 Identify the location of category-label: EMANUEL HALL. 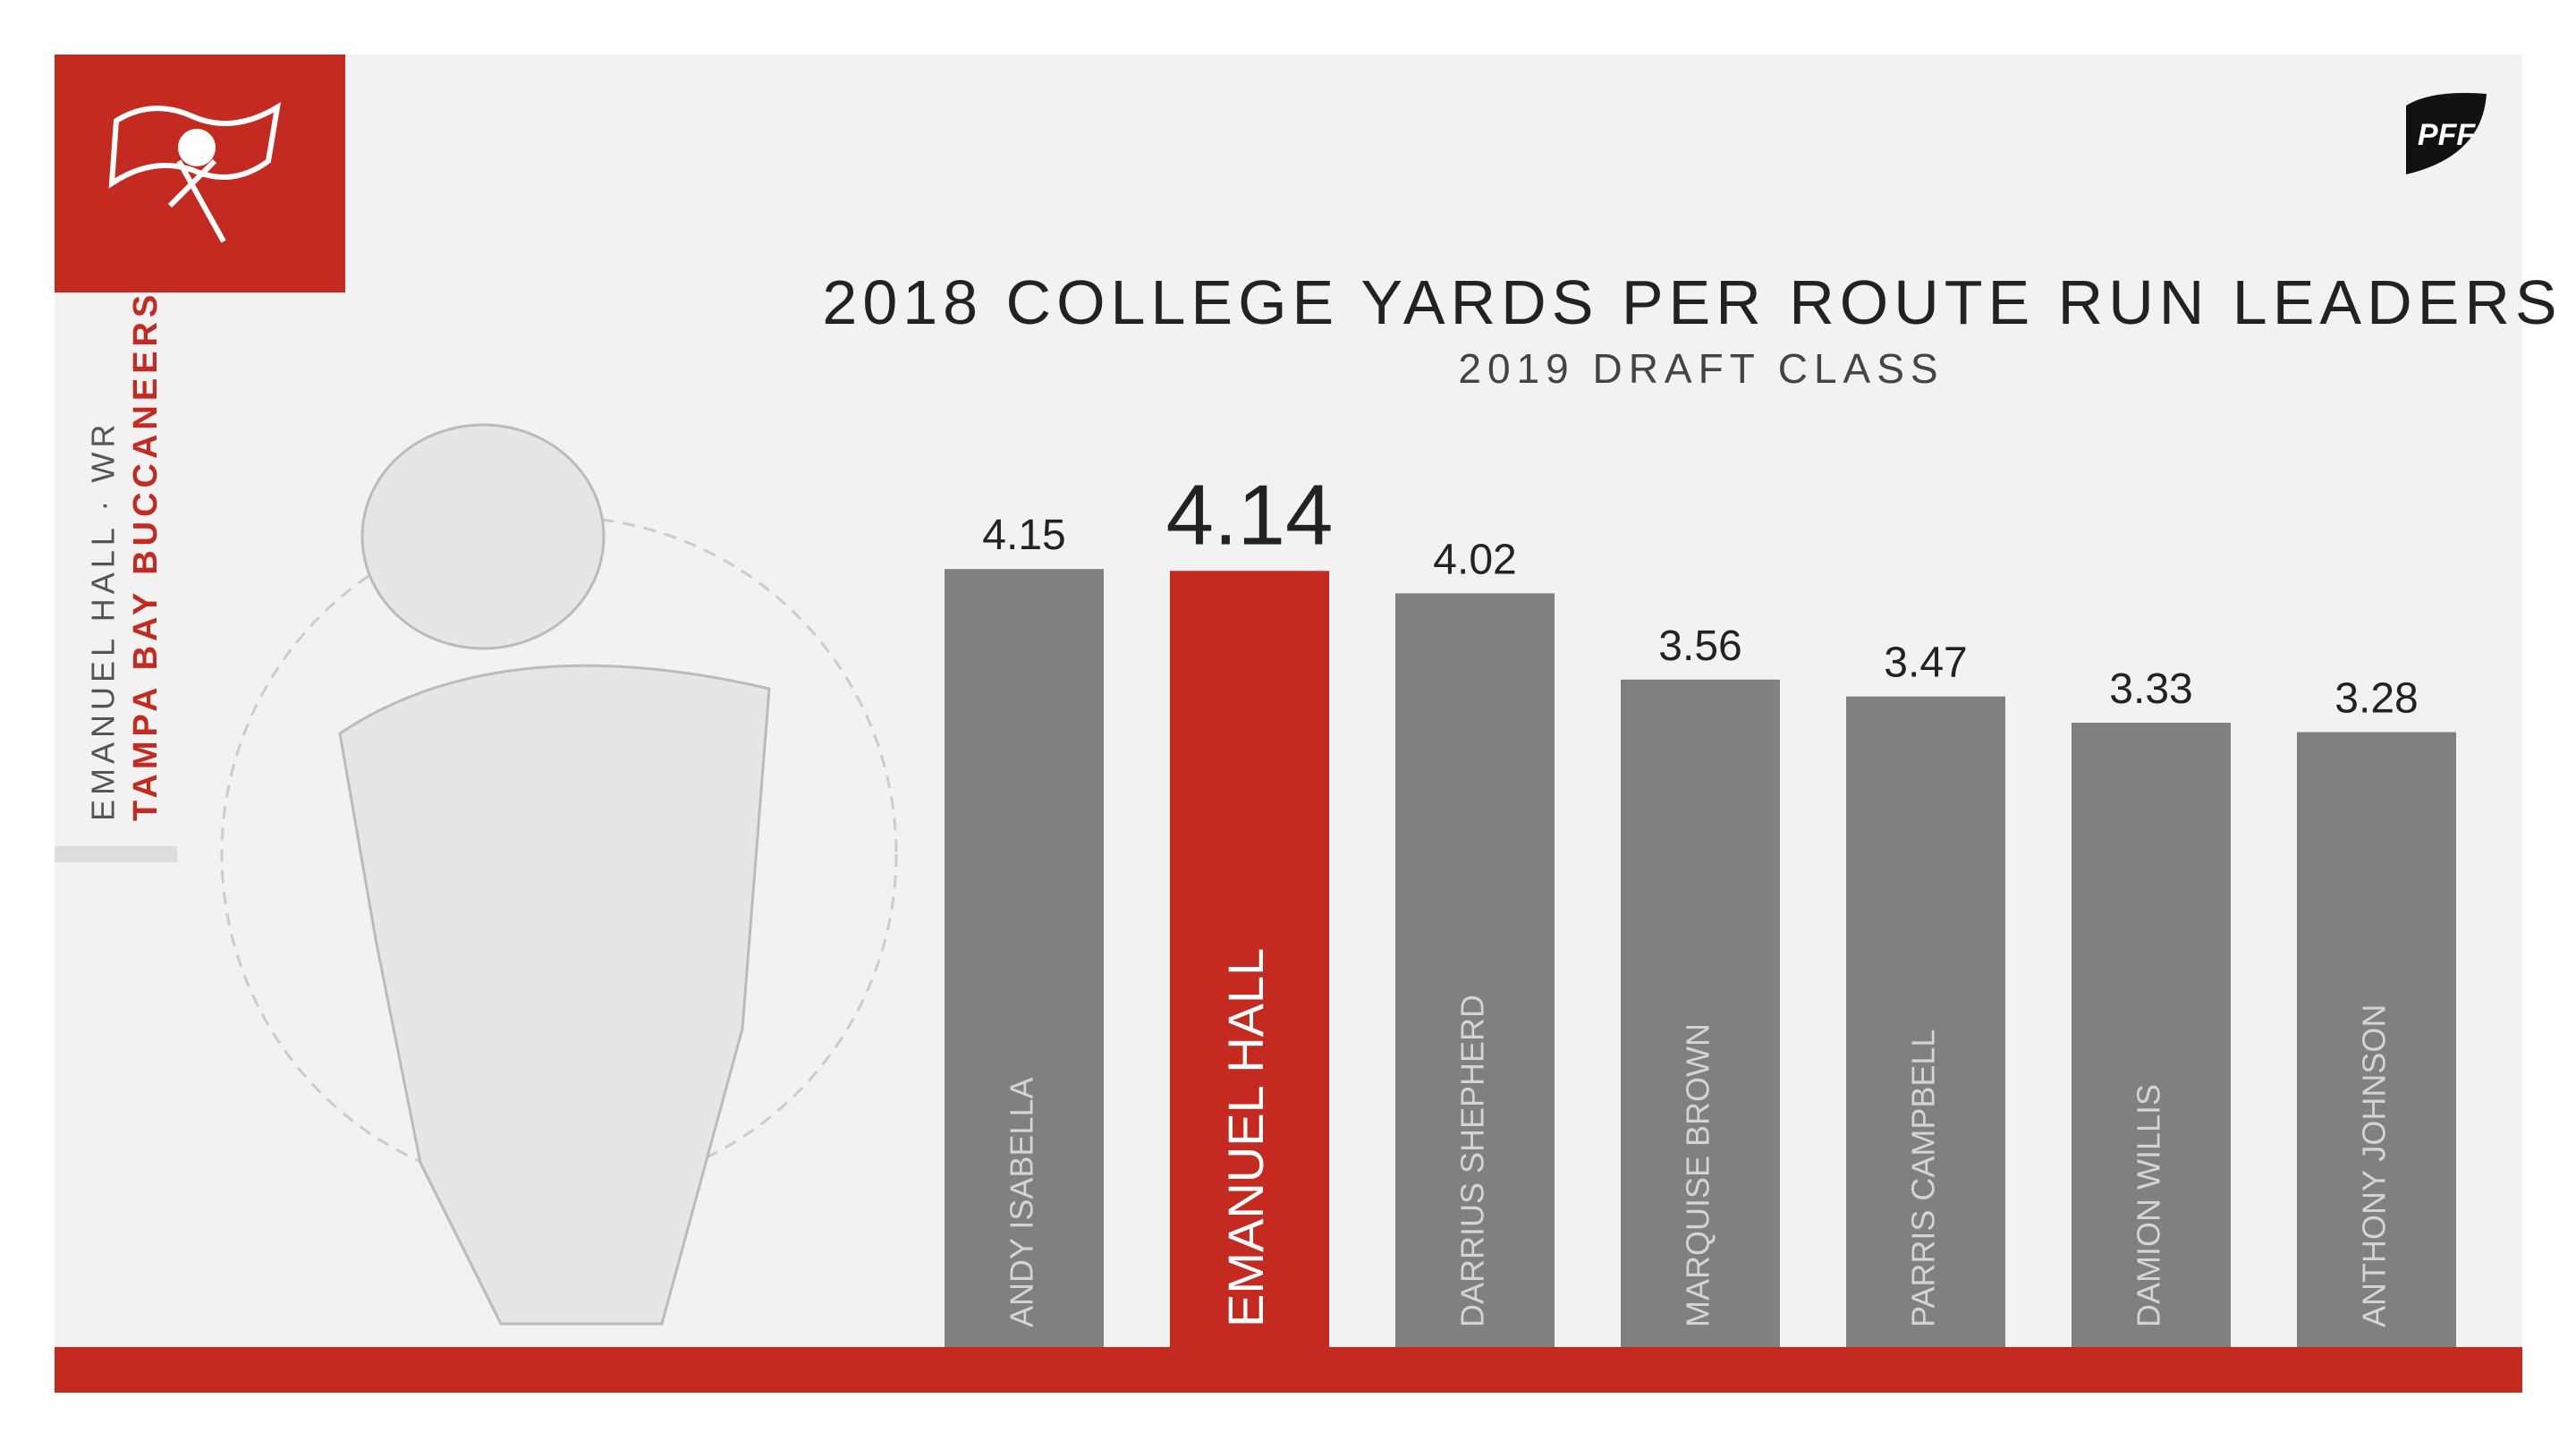
(1245, 1137).